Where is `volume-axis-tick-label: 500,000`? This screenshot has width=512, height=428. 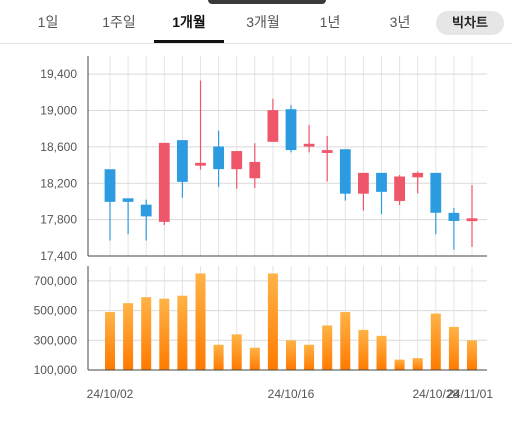 volume-axis-tick-label: 500,000 is located at coordinates (56, 311).